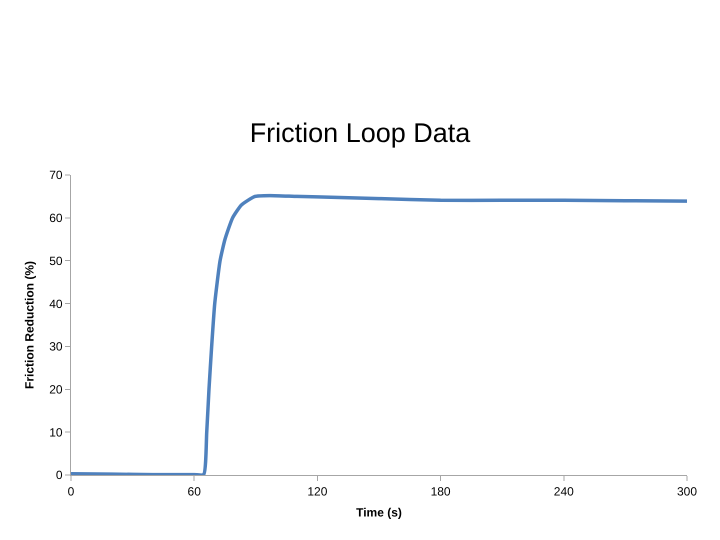  Describe the element at coordinates (56, 303) in the screenshot. I see `y-tick-label: 40` at that location.